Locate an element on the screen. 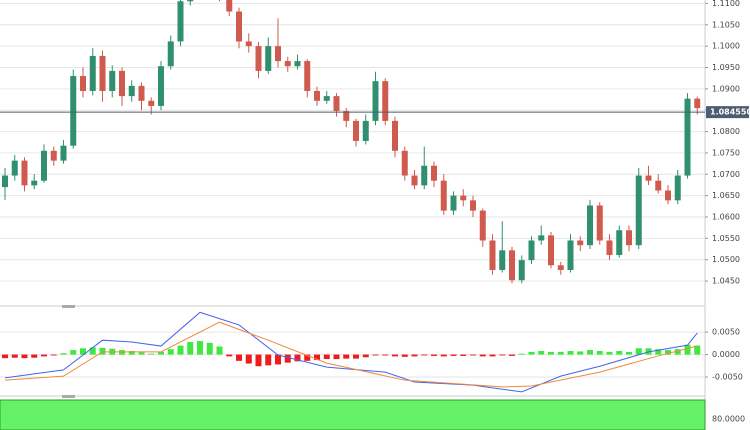  y-tick-label: 1.1050 is located at coordinates (726, 24).